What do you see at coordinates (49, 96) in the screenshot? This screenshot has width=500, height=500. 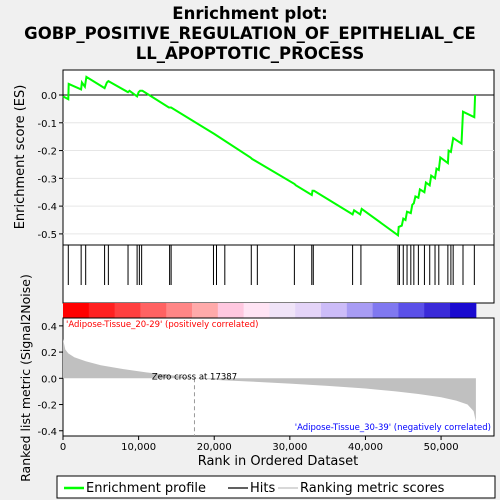 I see `es-y-tick-label: 0.0` at bounding box center [49, 96].